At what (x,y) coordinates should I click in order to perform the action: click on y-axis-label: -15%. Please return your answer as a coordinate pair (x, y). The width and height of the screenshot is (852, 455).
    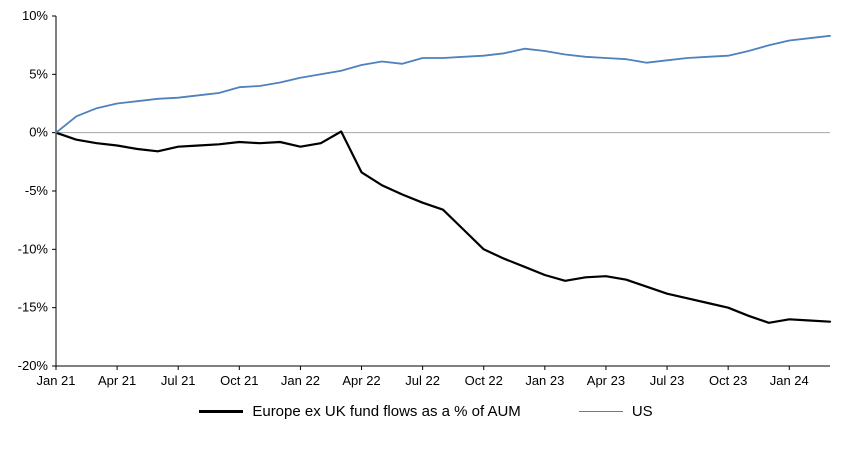
    Looking at the image, I should click on (33, 307).